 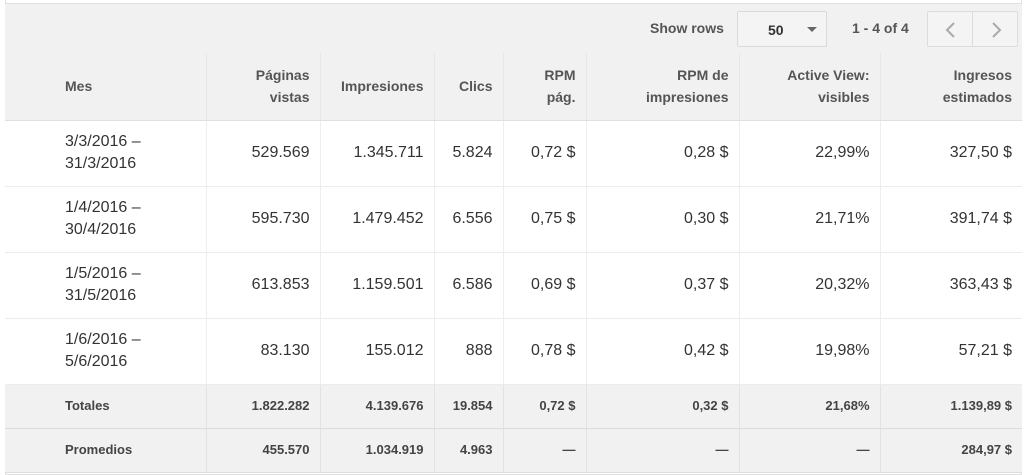 I want to click on rpm-impresiones-average: —, so click(x=663, y=450).